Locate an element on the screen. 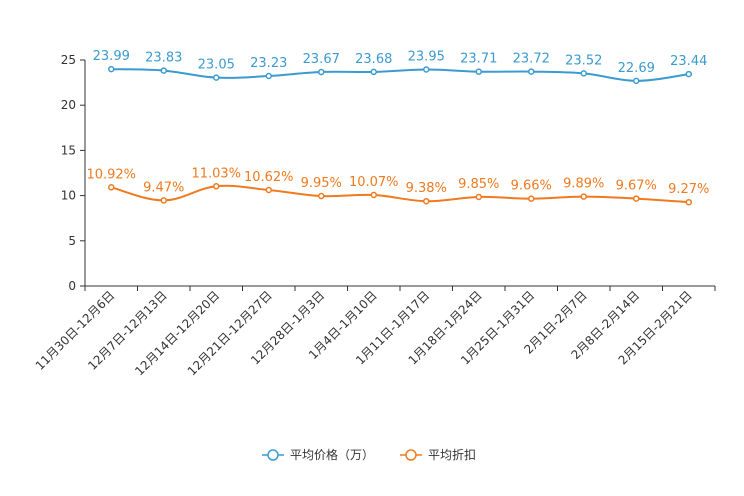  data-label: 9.95% is located at coordinates (321, 183).